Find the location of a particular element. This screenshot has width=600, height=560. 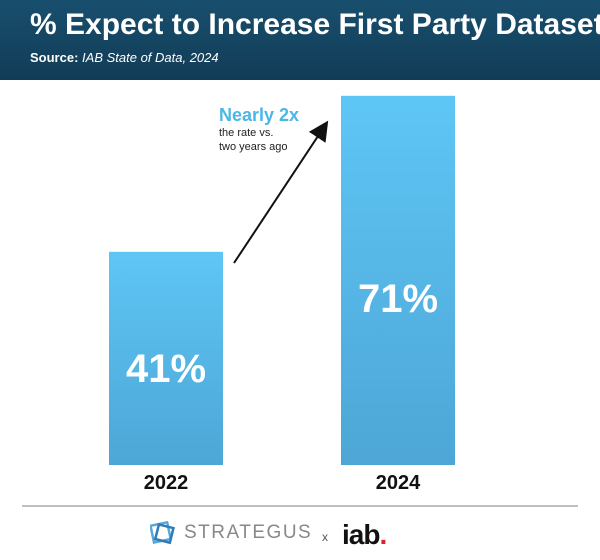

iab-logo: iab. is located at coordinates (364, 535).